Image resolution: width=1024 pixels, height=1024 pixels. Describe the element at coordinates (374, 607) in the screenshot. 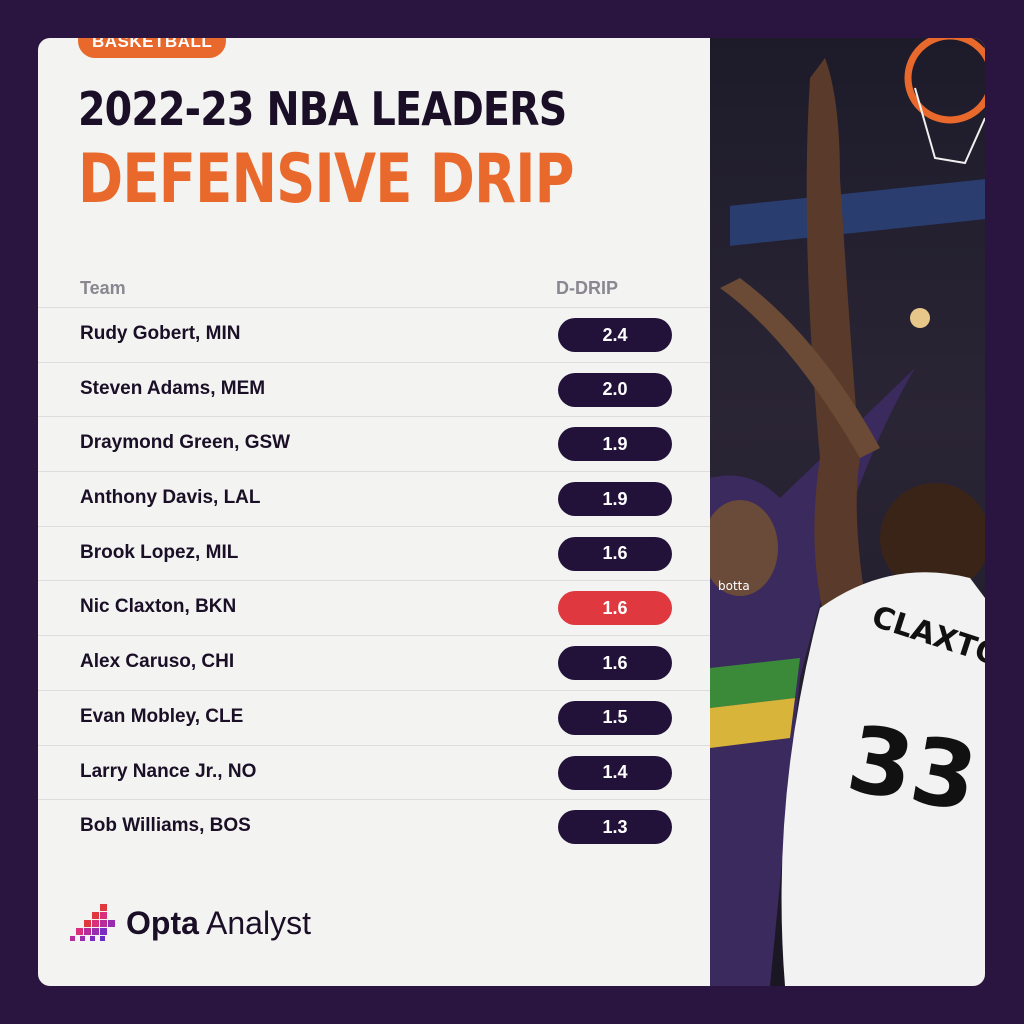

I see `table-row: Nic Claxton, BKN 1.6` at that location.